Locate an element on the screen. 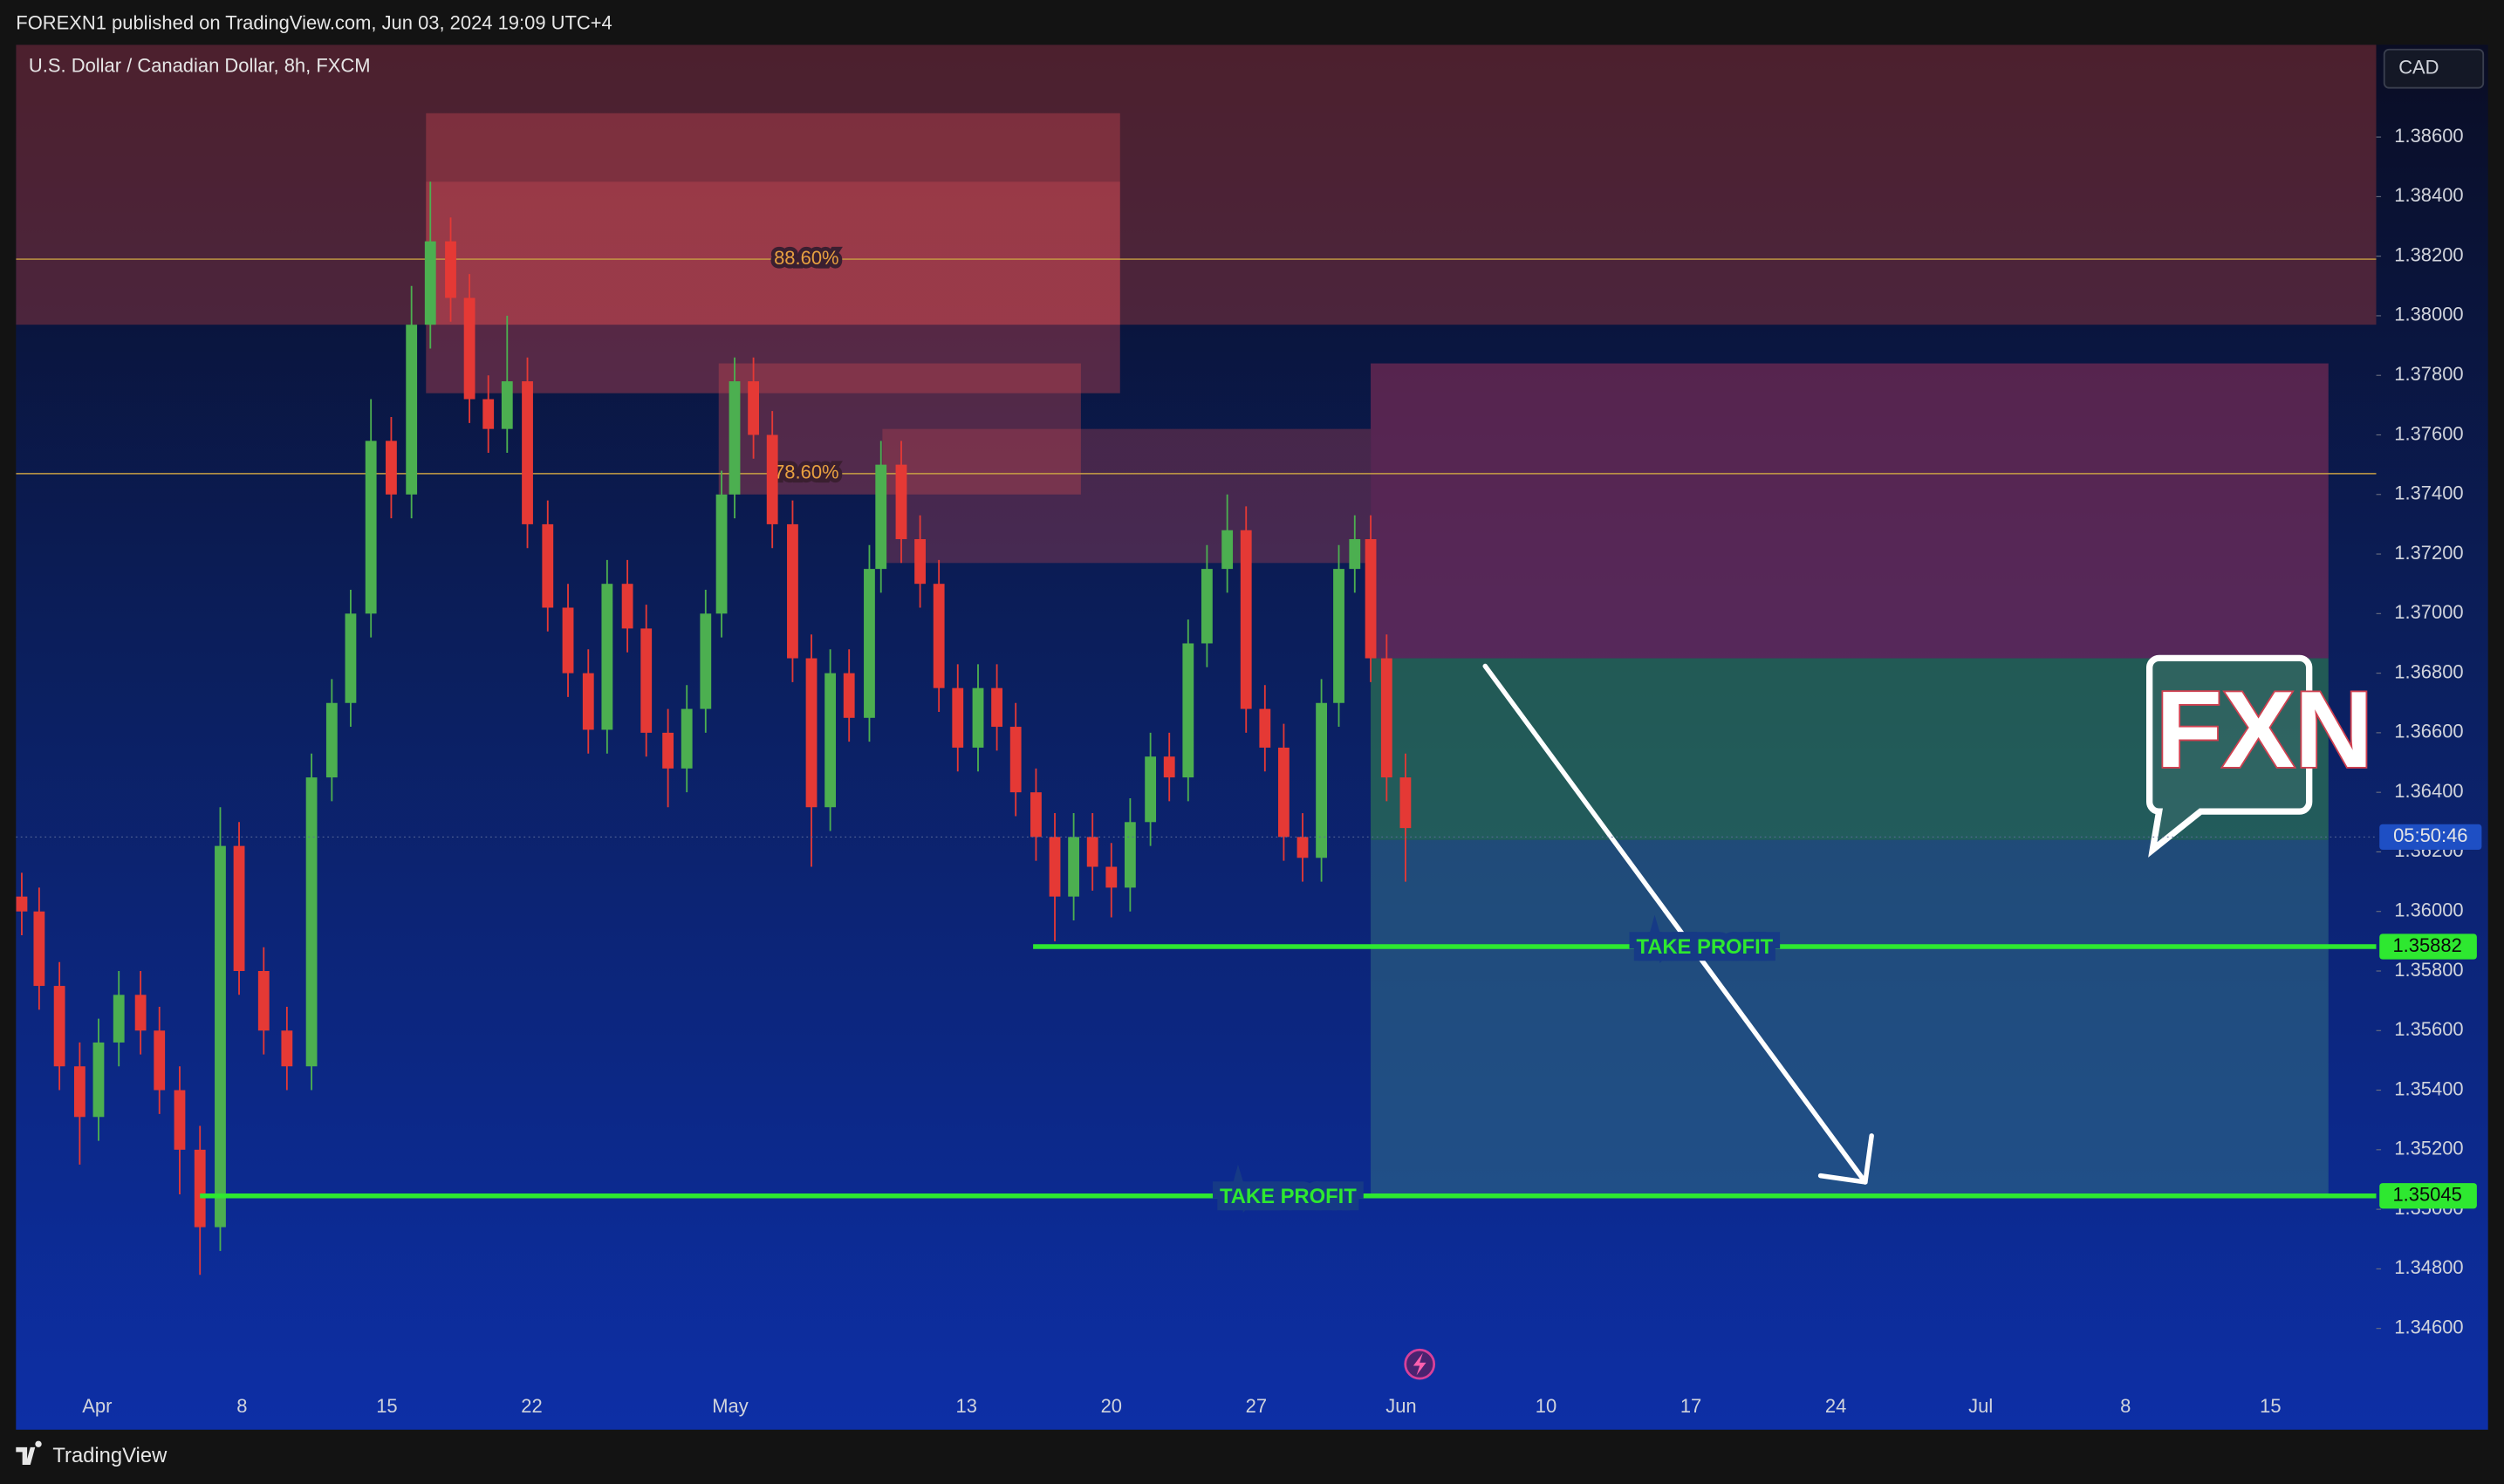 The image size is (2504, 1484). currency-button is located at coordinates (2434, 68).